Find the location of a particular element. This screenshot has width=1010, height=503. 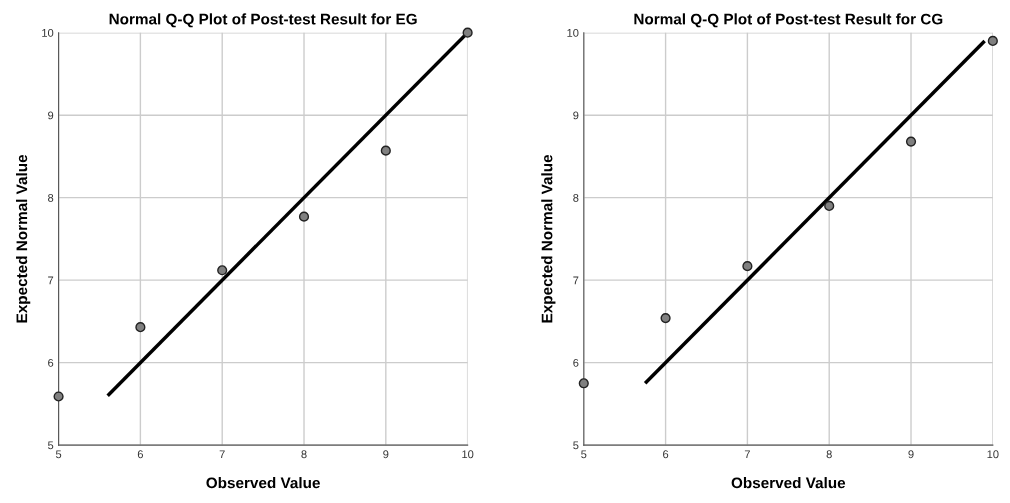

chart-title: Normal Q-Q Plot of Post-test Result for CG is located at coordinates (788, 20).